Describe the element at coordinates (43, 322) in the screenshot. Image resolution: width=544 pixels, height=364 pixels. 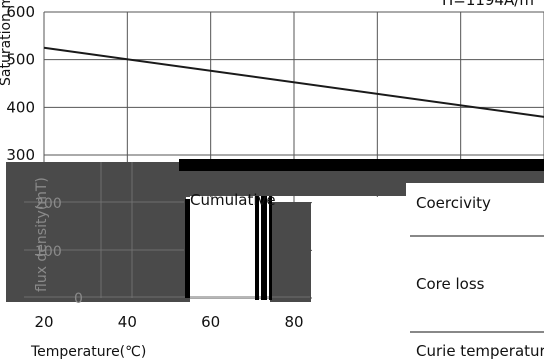
I see `x-tick-20: 20` at that location.